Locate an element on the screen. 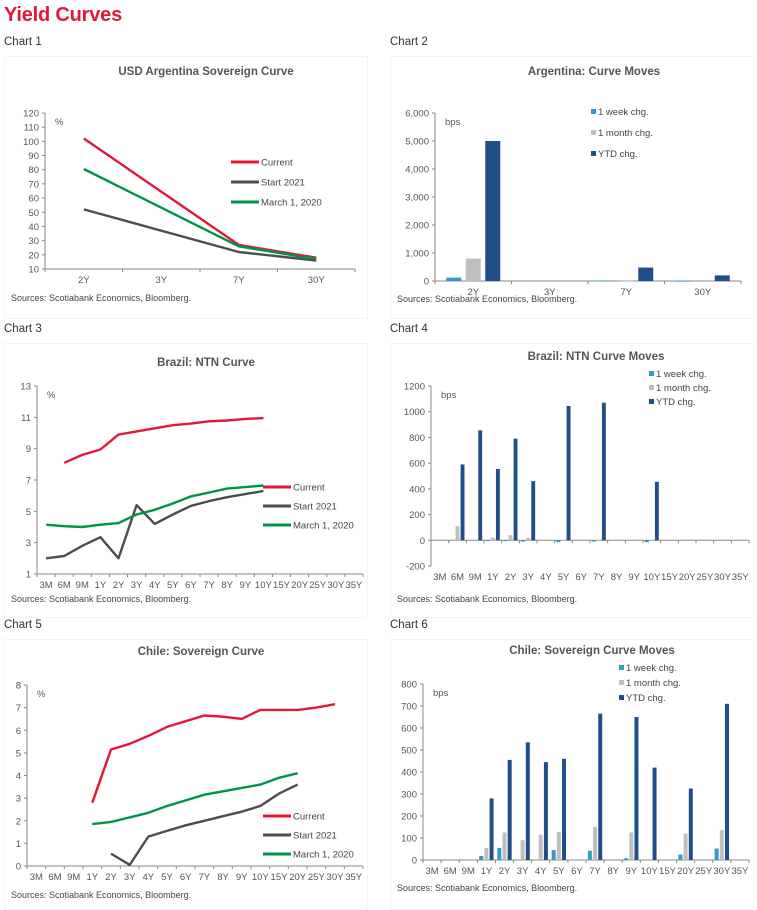 The width and height of the screenshot is (757, 910). x-tick-label: 9M is located at coordinates (73, 877).